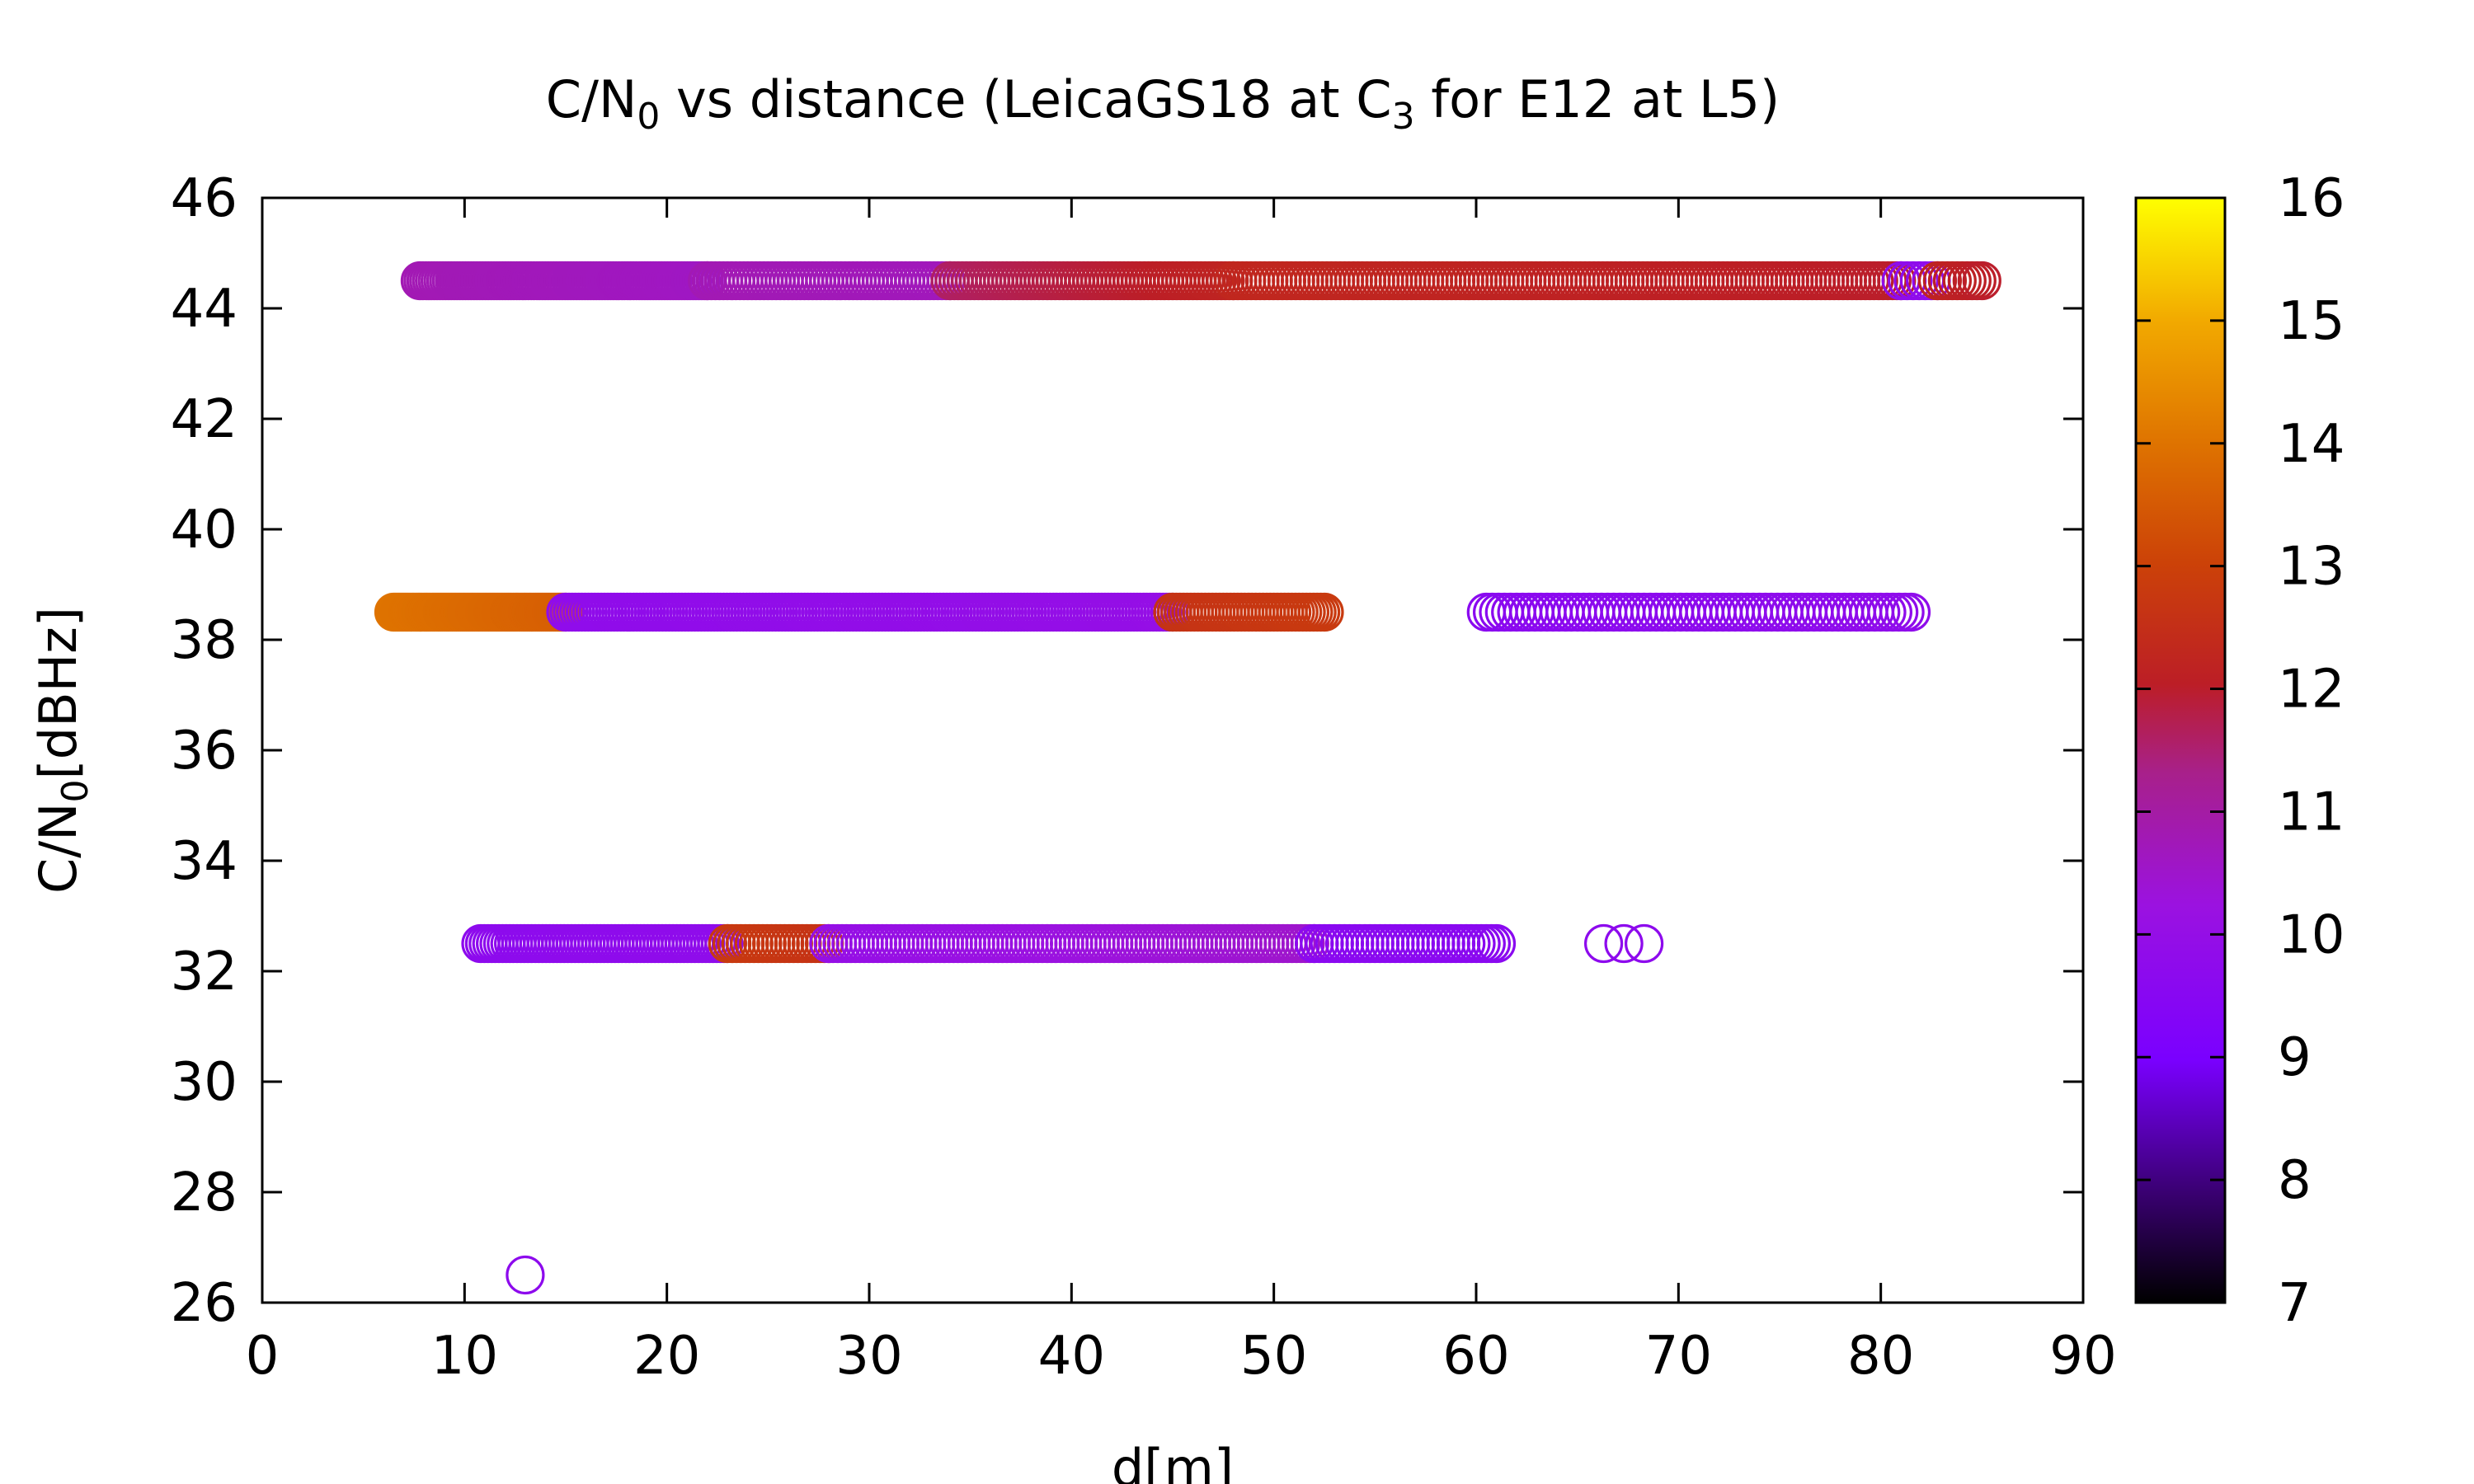 This screenshot has width=2474, height=1484. Describe the element at coordinates (2311, 321) in the screenshot. I see `colorbar-tick-label: 15` at that location.